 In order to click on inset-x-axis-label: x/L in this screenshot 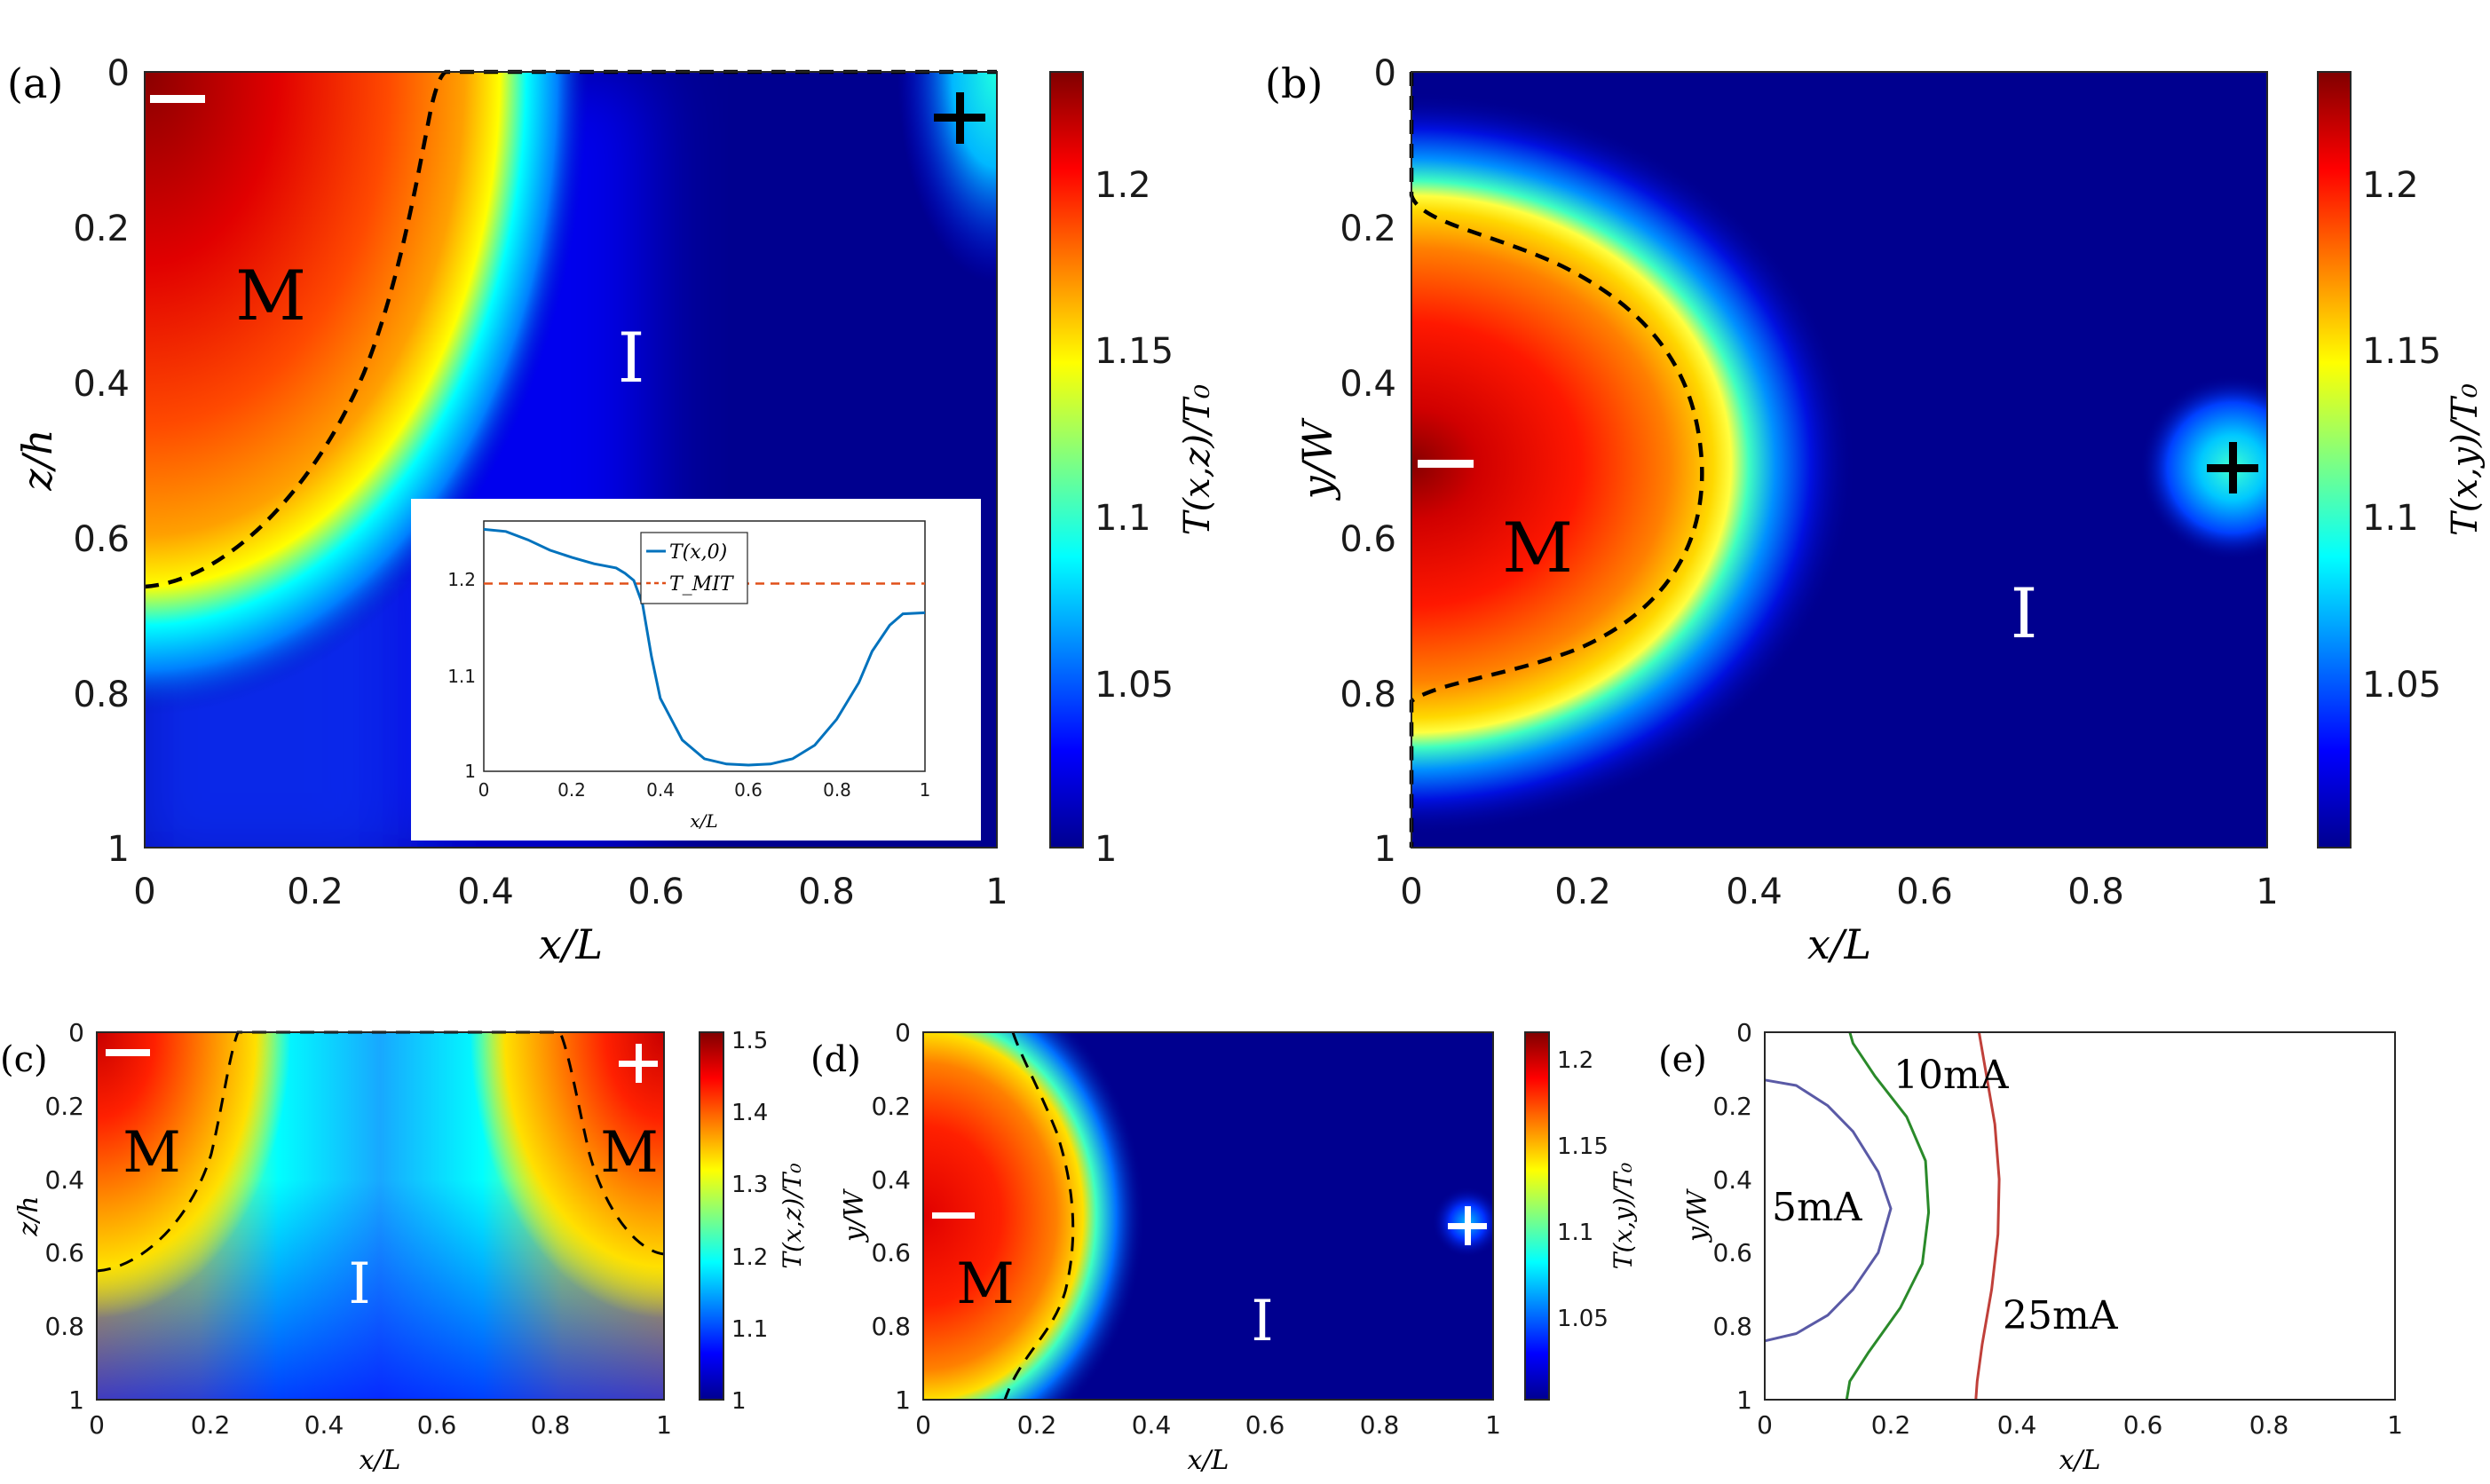, I will do `click(703, 821)`.